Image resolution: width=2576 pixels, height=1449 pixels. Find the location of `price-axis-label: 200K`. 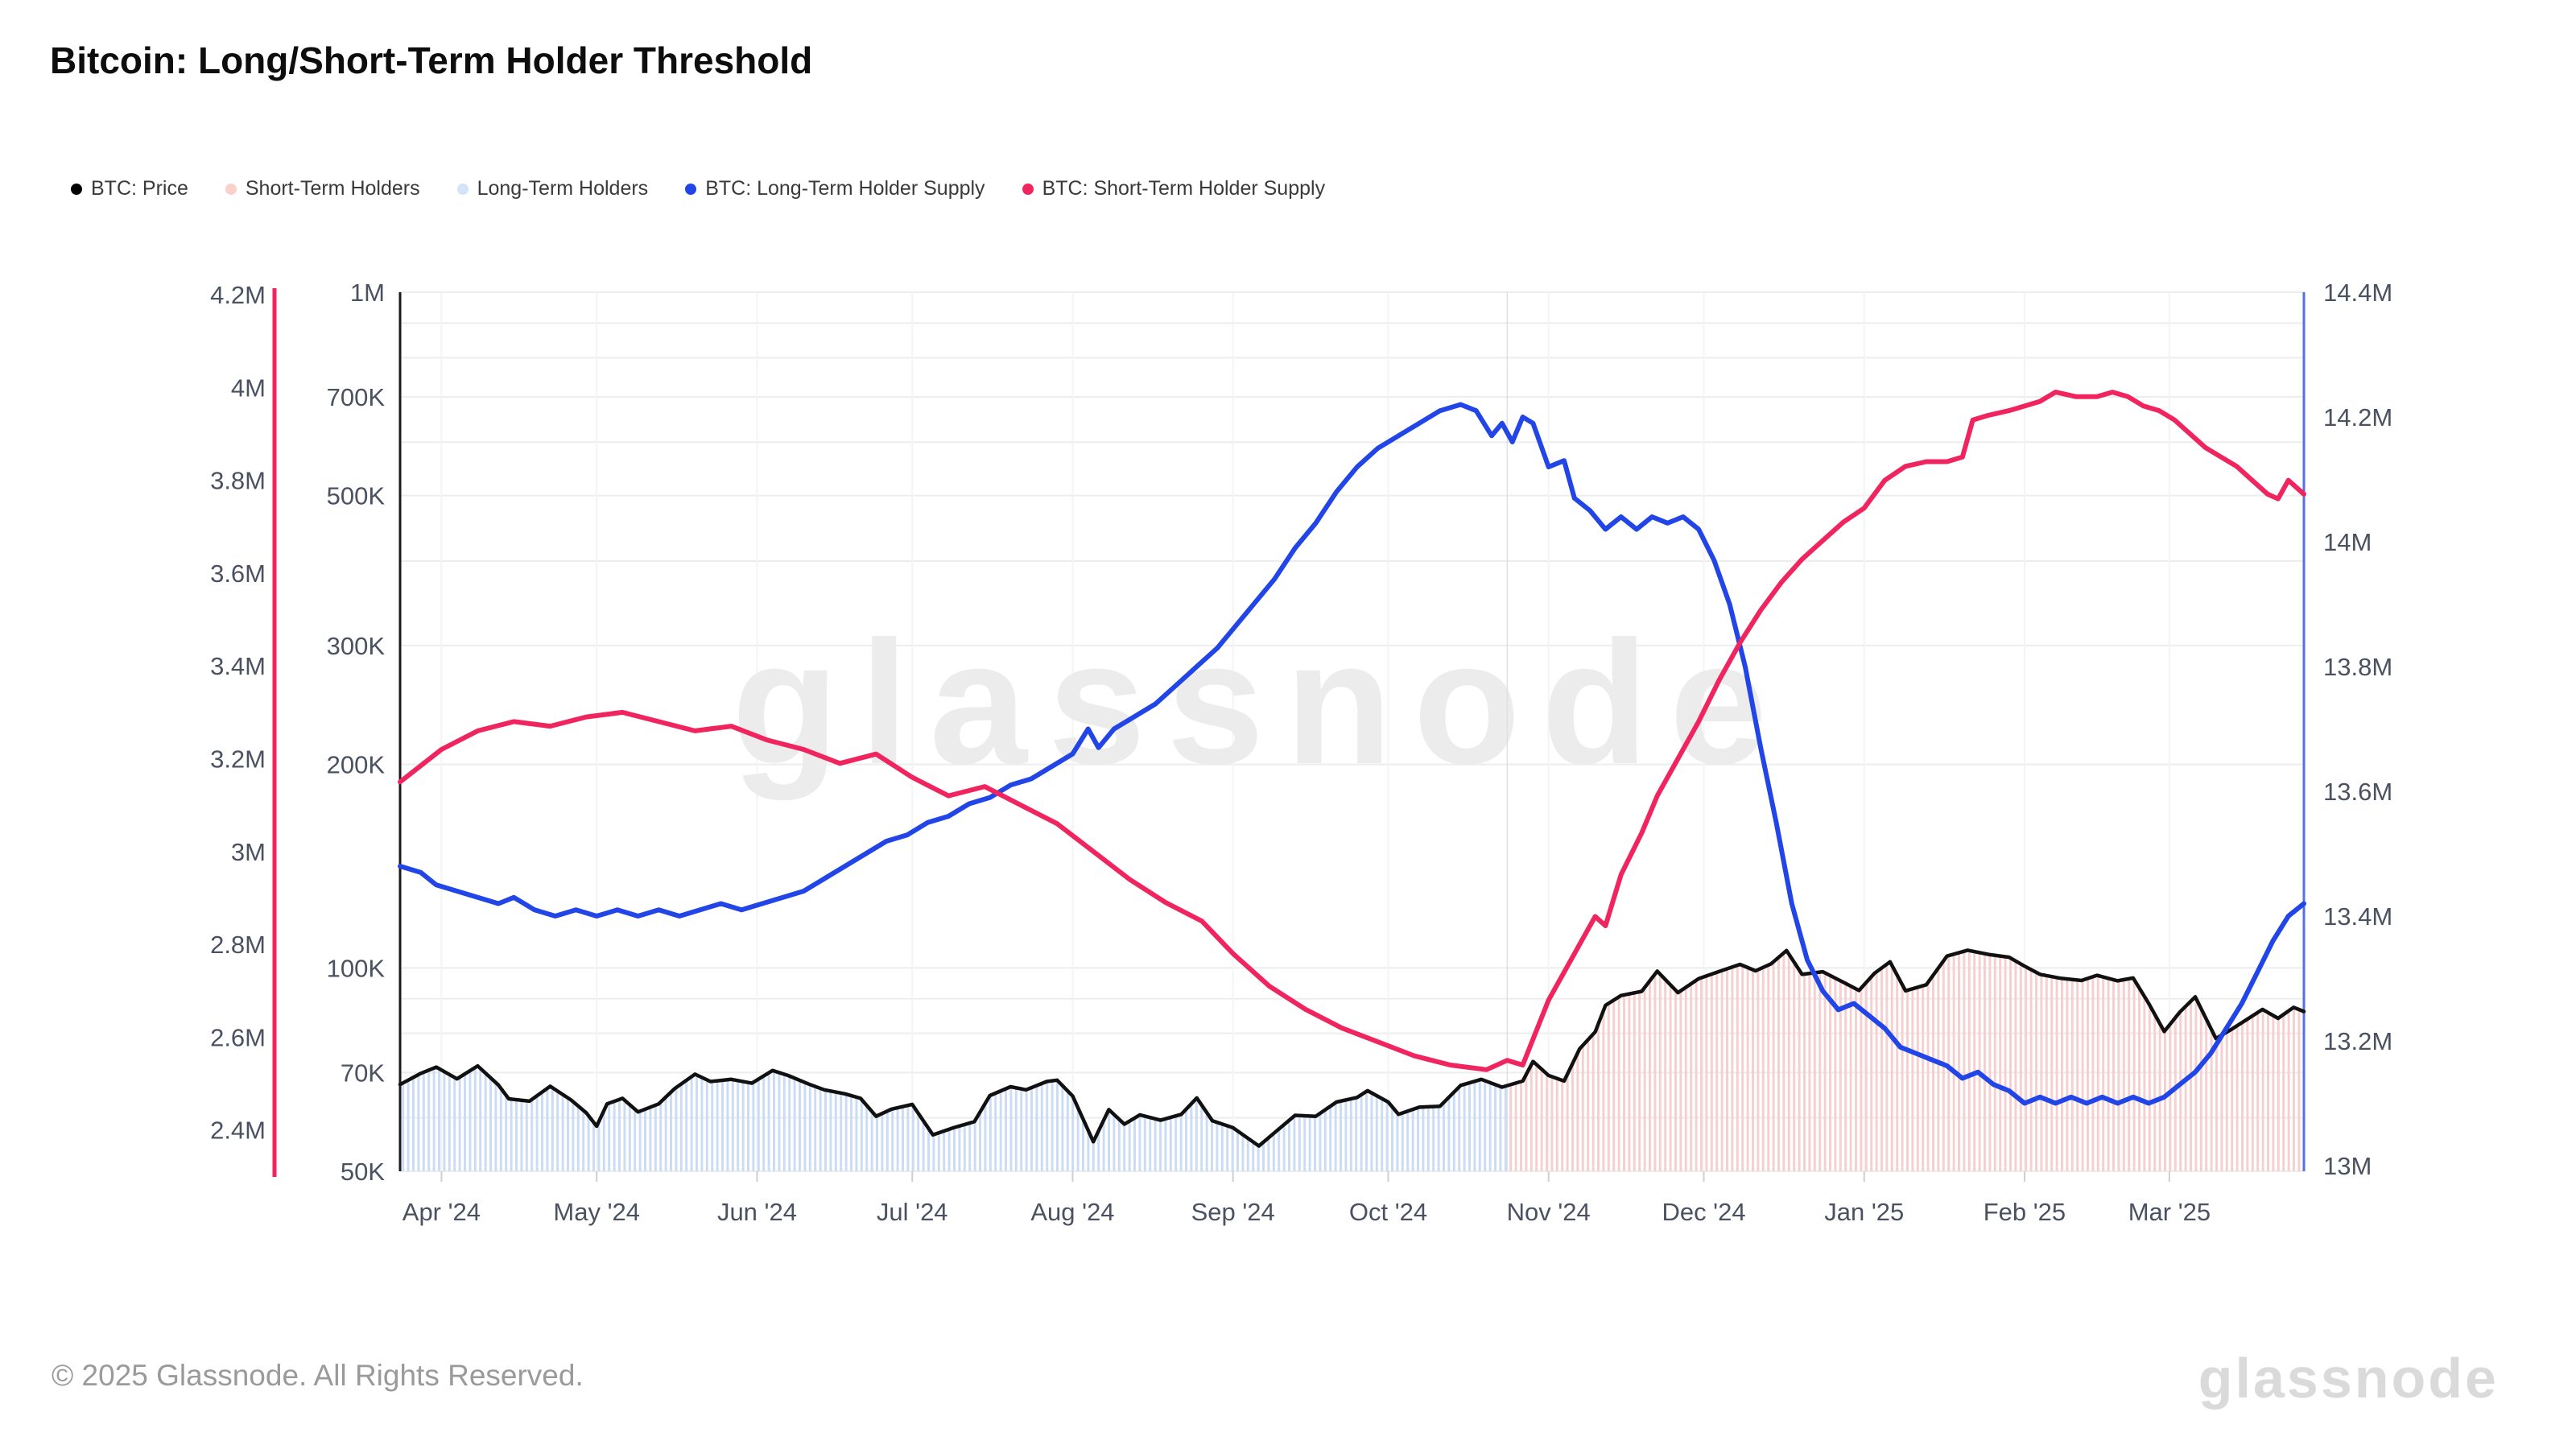

price-axis-label: 200K is located at coordinates (356, 765).